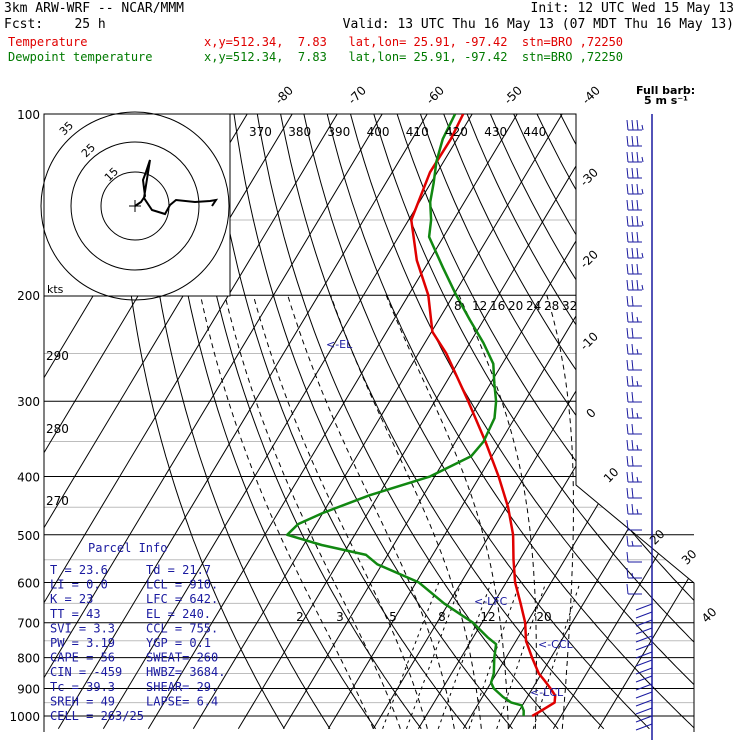 This screenshot has height=740, width=740. What do you see at coordinates (393, 617) in the screenshot?
I see `mixing-ratio-label: 5` at bounding box center [393, 617].